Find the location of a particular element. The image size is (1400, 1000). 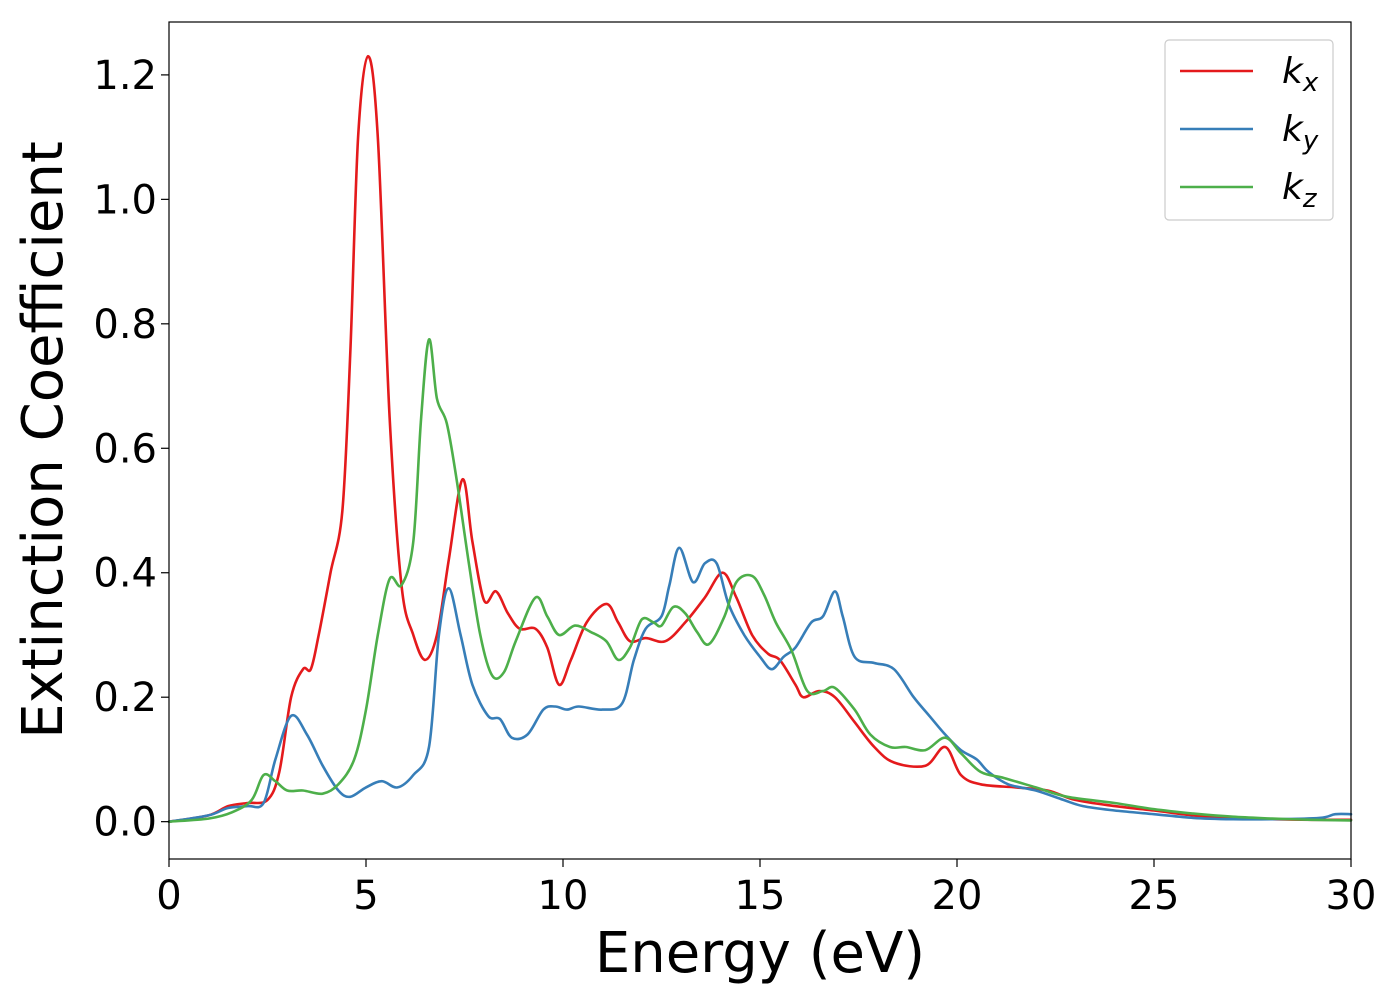

y-tick-label: 0.0 is located at coordinates (125, 823).